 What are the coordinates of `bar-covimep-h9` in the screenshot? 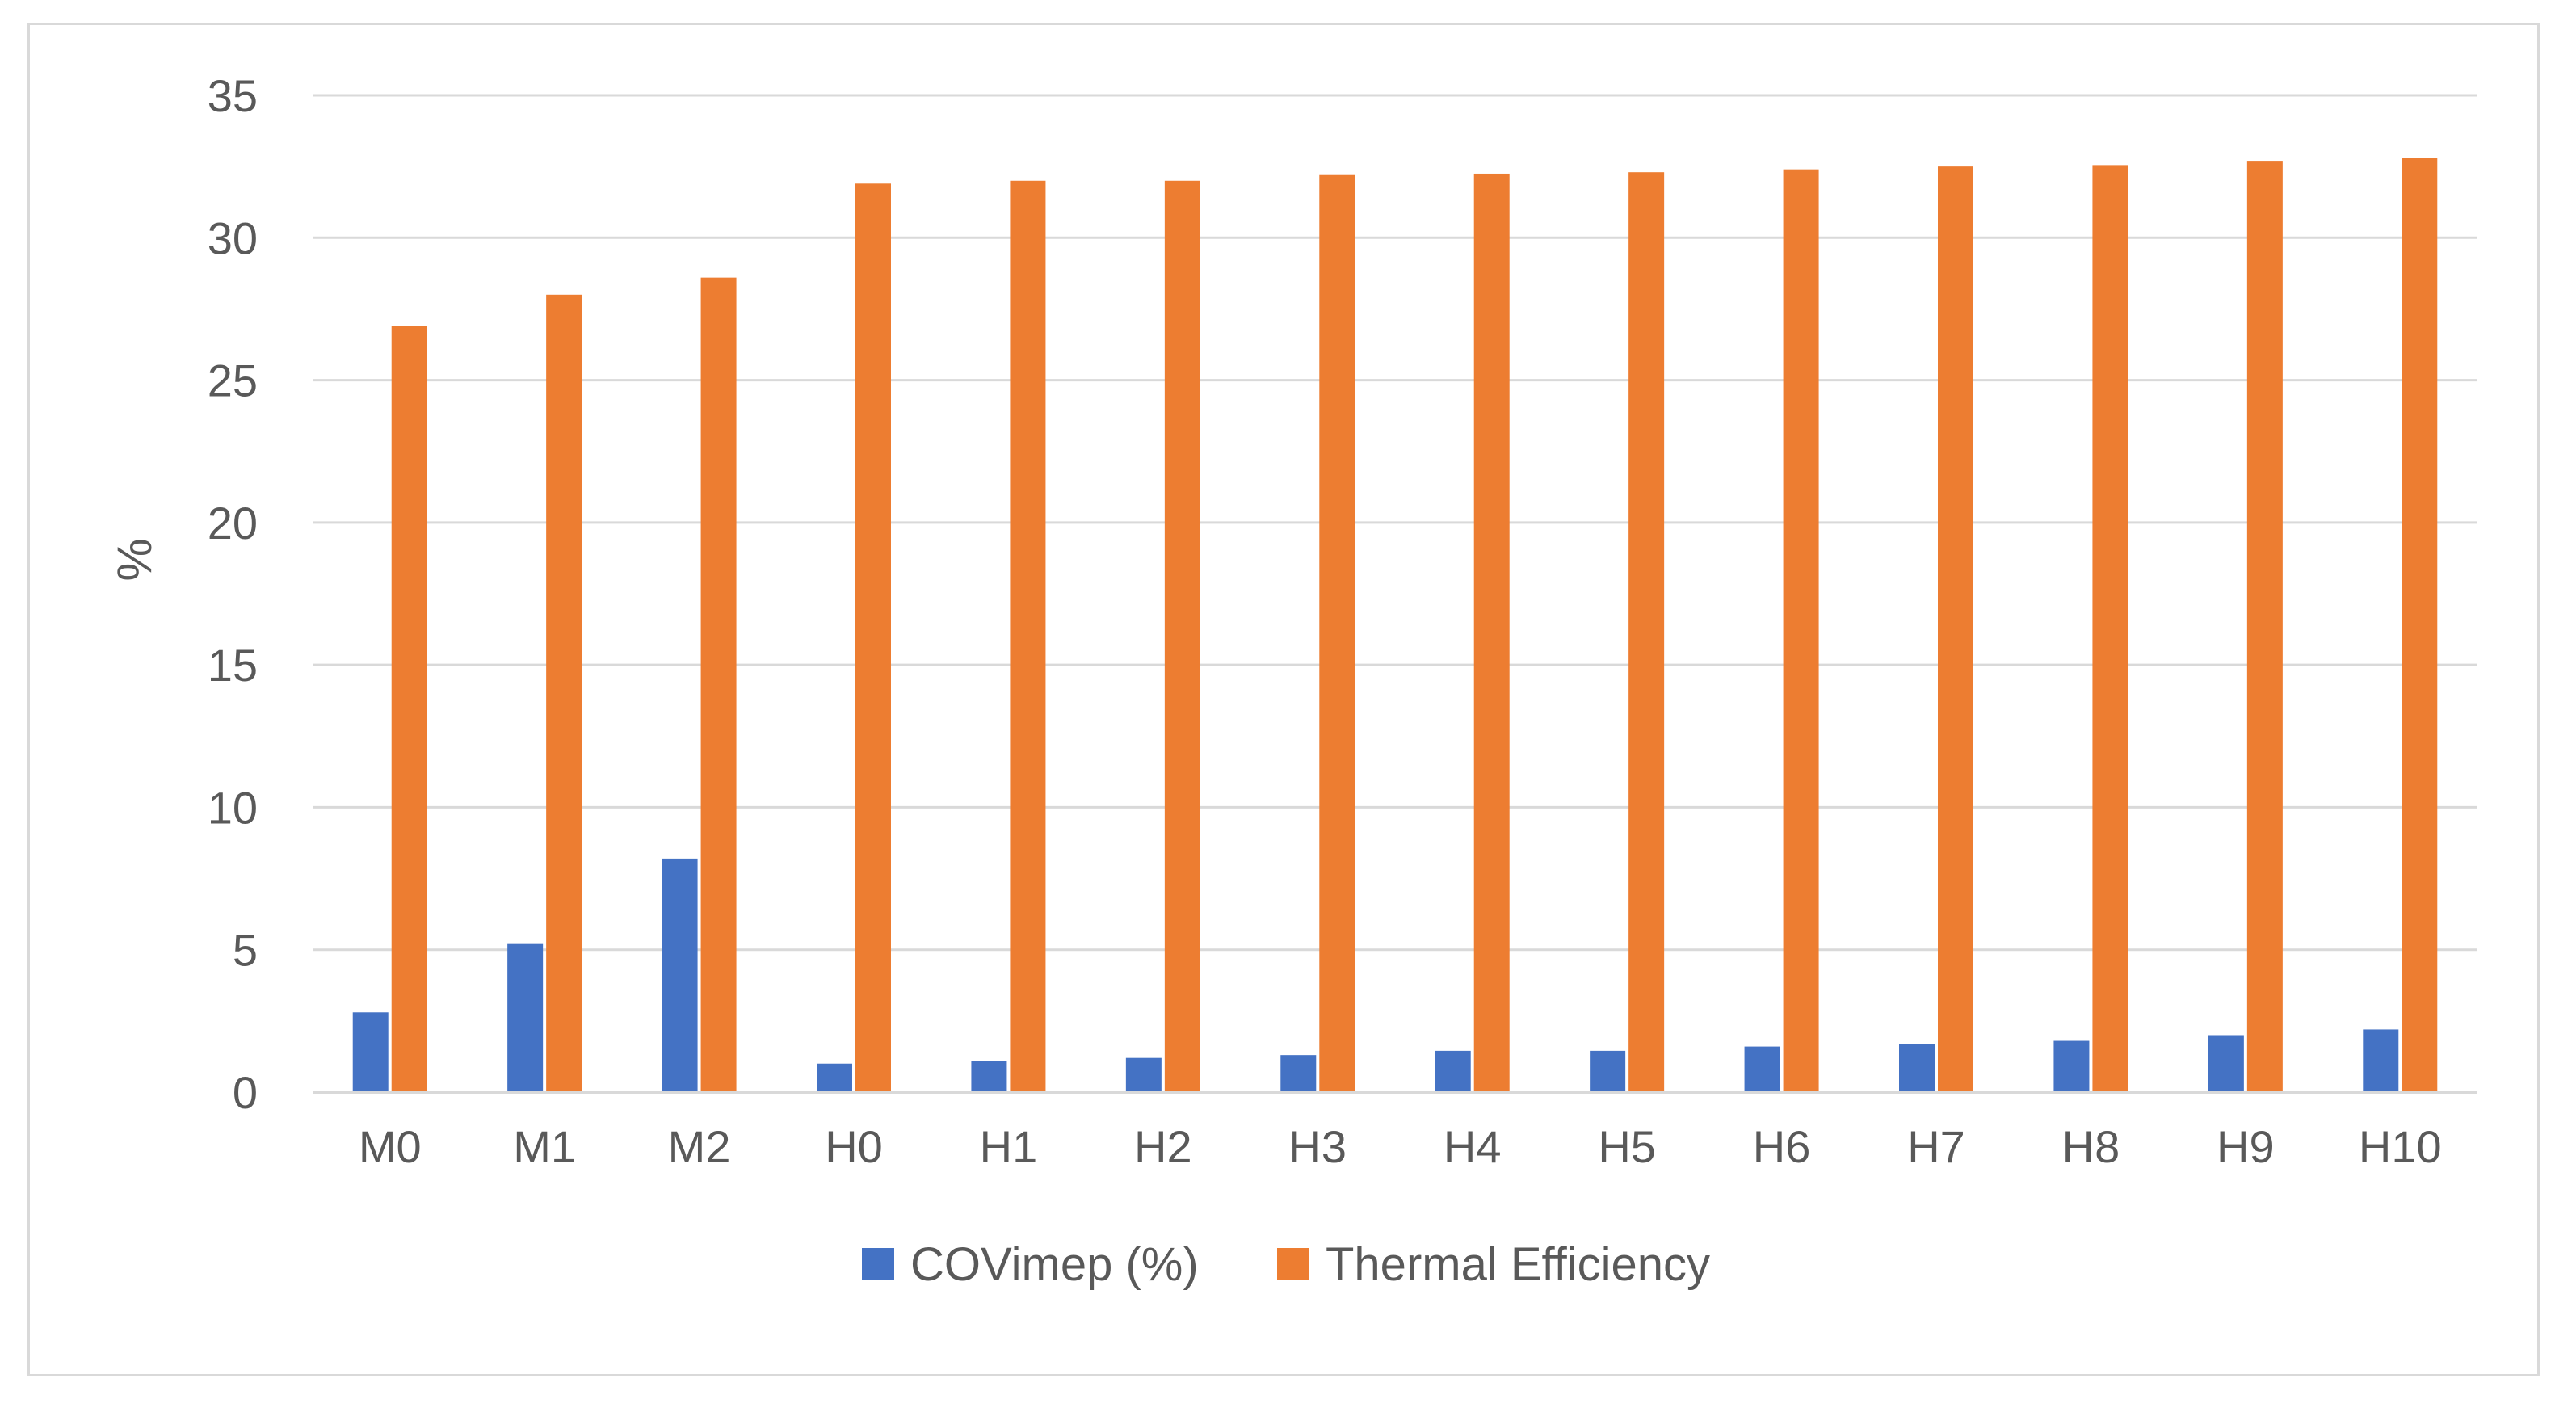 It's located at (2226, 1063).